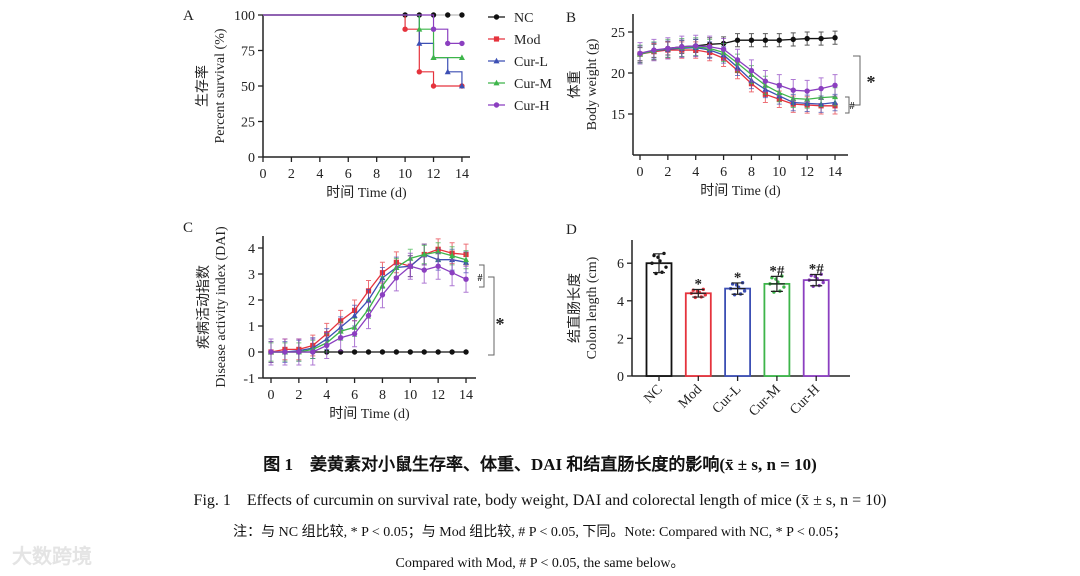 The width and height of the screenshot is (1080, 576). What do you see at coordinates (620, 302) in the screenshot?
I see `y-tick-label: 4` at bounding box center [620, 302].